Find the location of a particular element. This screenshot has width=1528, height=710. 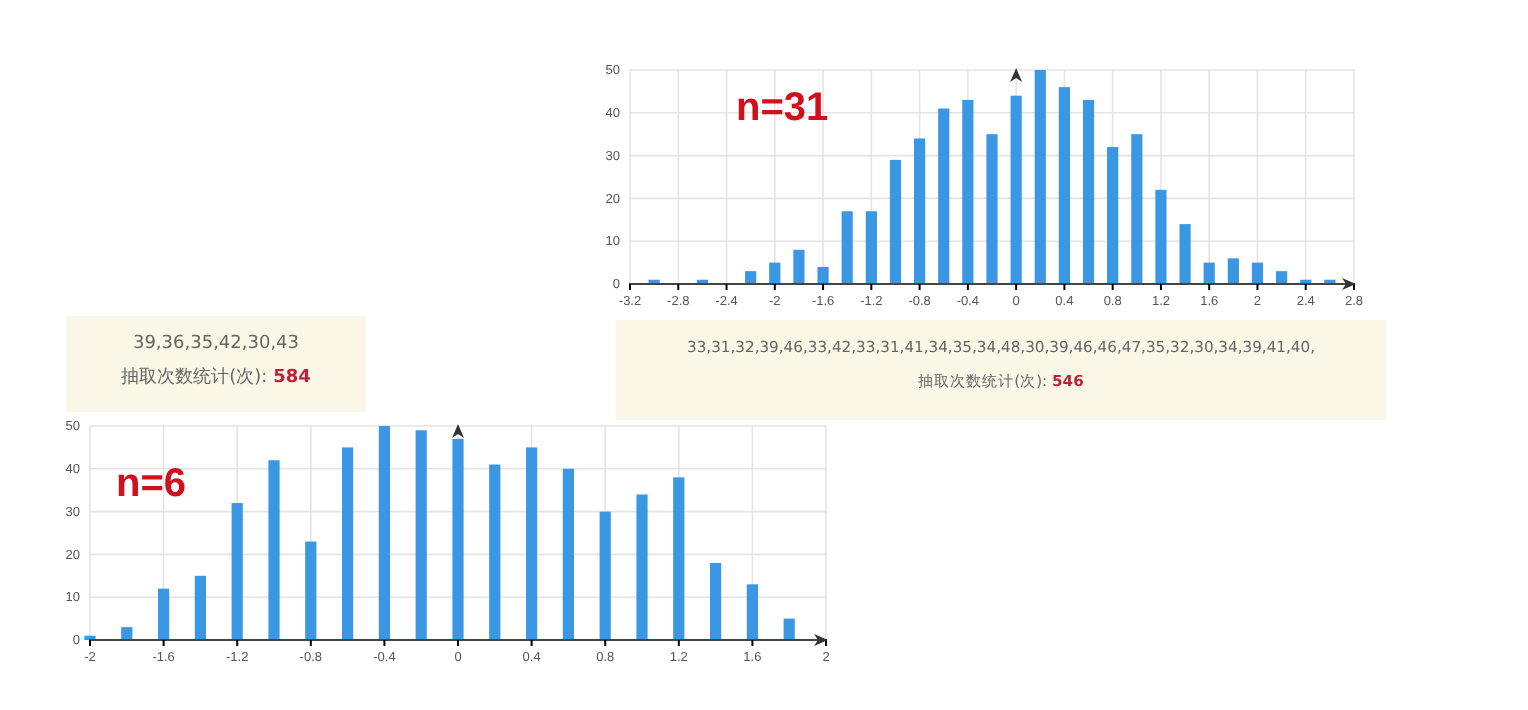

text: n=6 is located at coordinates (151, 484).